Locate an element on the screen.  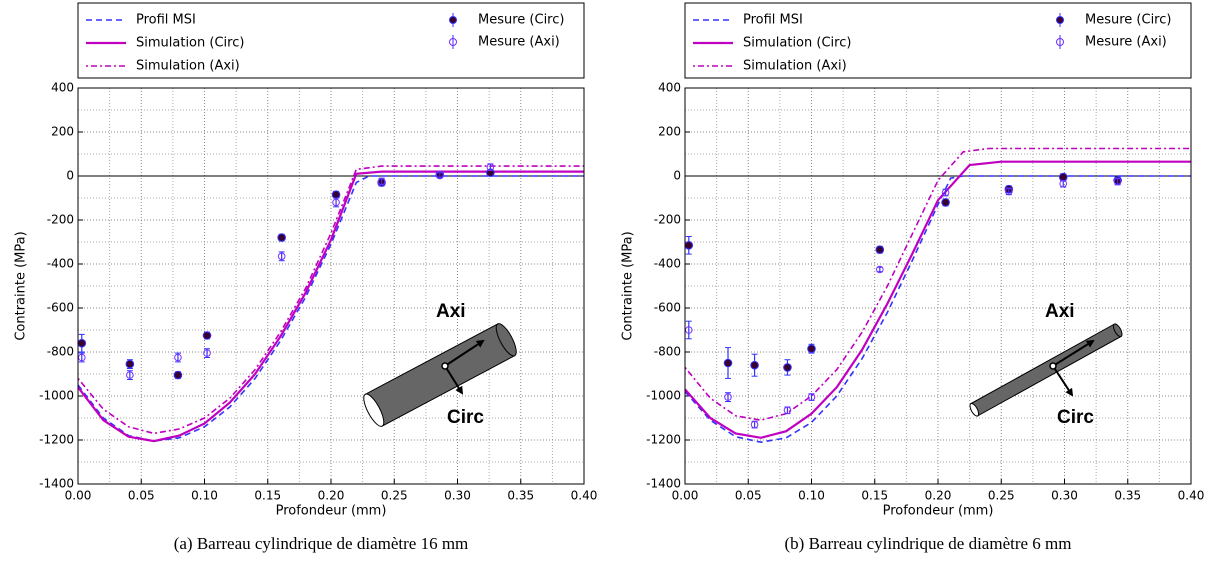
caption: (b) Barreau cylindrique de diamètre 6 mm is located at coordinates (928, 543).